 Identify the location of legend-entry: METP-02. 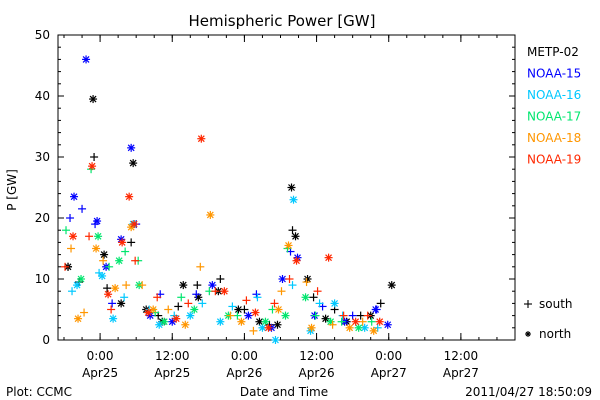
(553, 52).